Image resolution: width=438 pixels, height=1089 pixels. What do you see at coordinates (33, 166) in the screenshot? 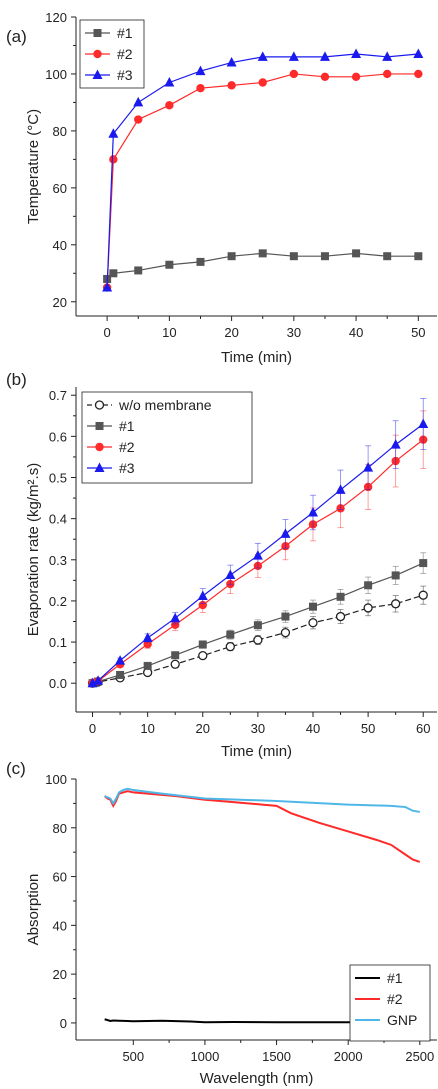
I see `y-axis-title: Temperature (°C)` at bounding box center [33, 166].